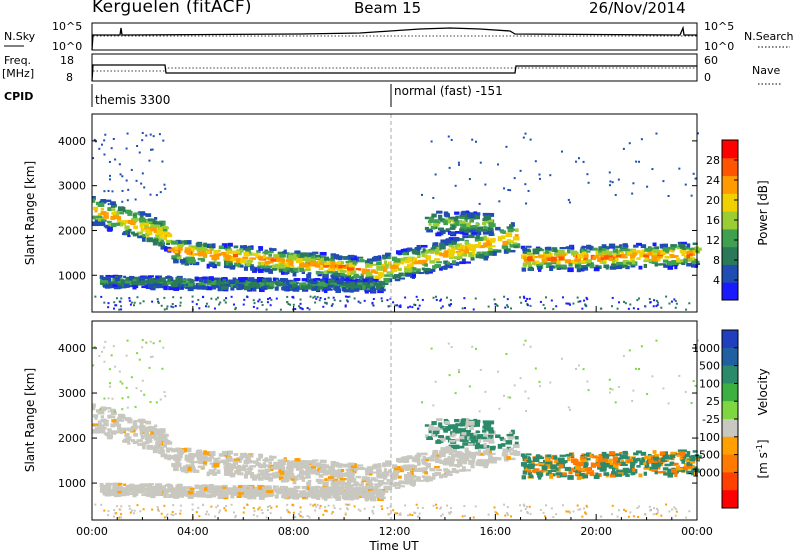 The image size is (800, 554). I want to click on freq-tick-top: 18, so click(67, 60).